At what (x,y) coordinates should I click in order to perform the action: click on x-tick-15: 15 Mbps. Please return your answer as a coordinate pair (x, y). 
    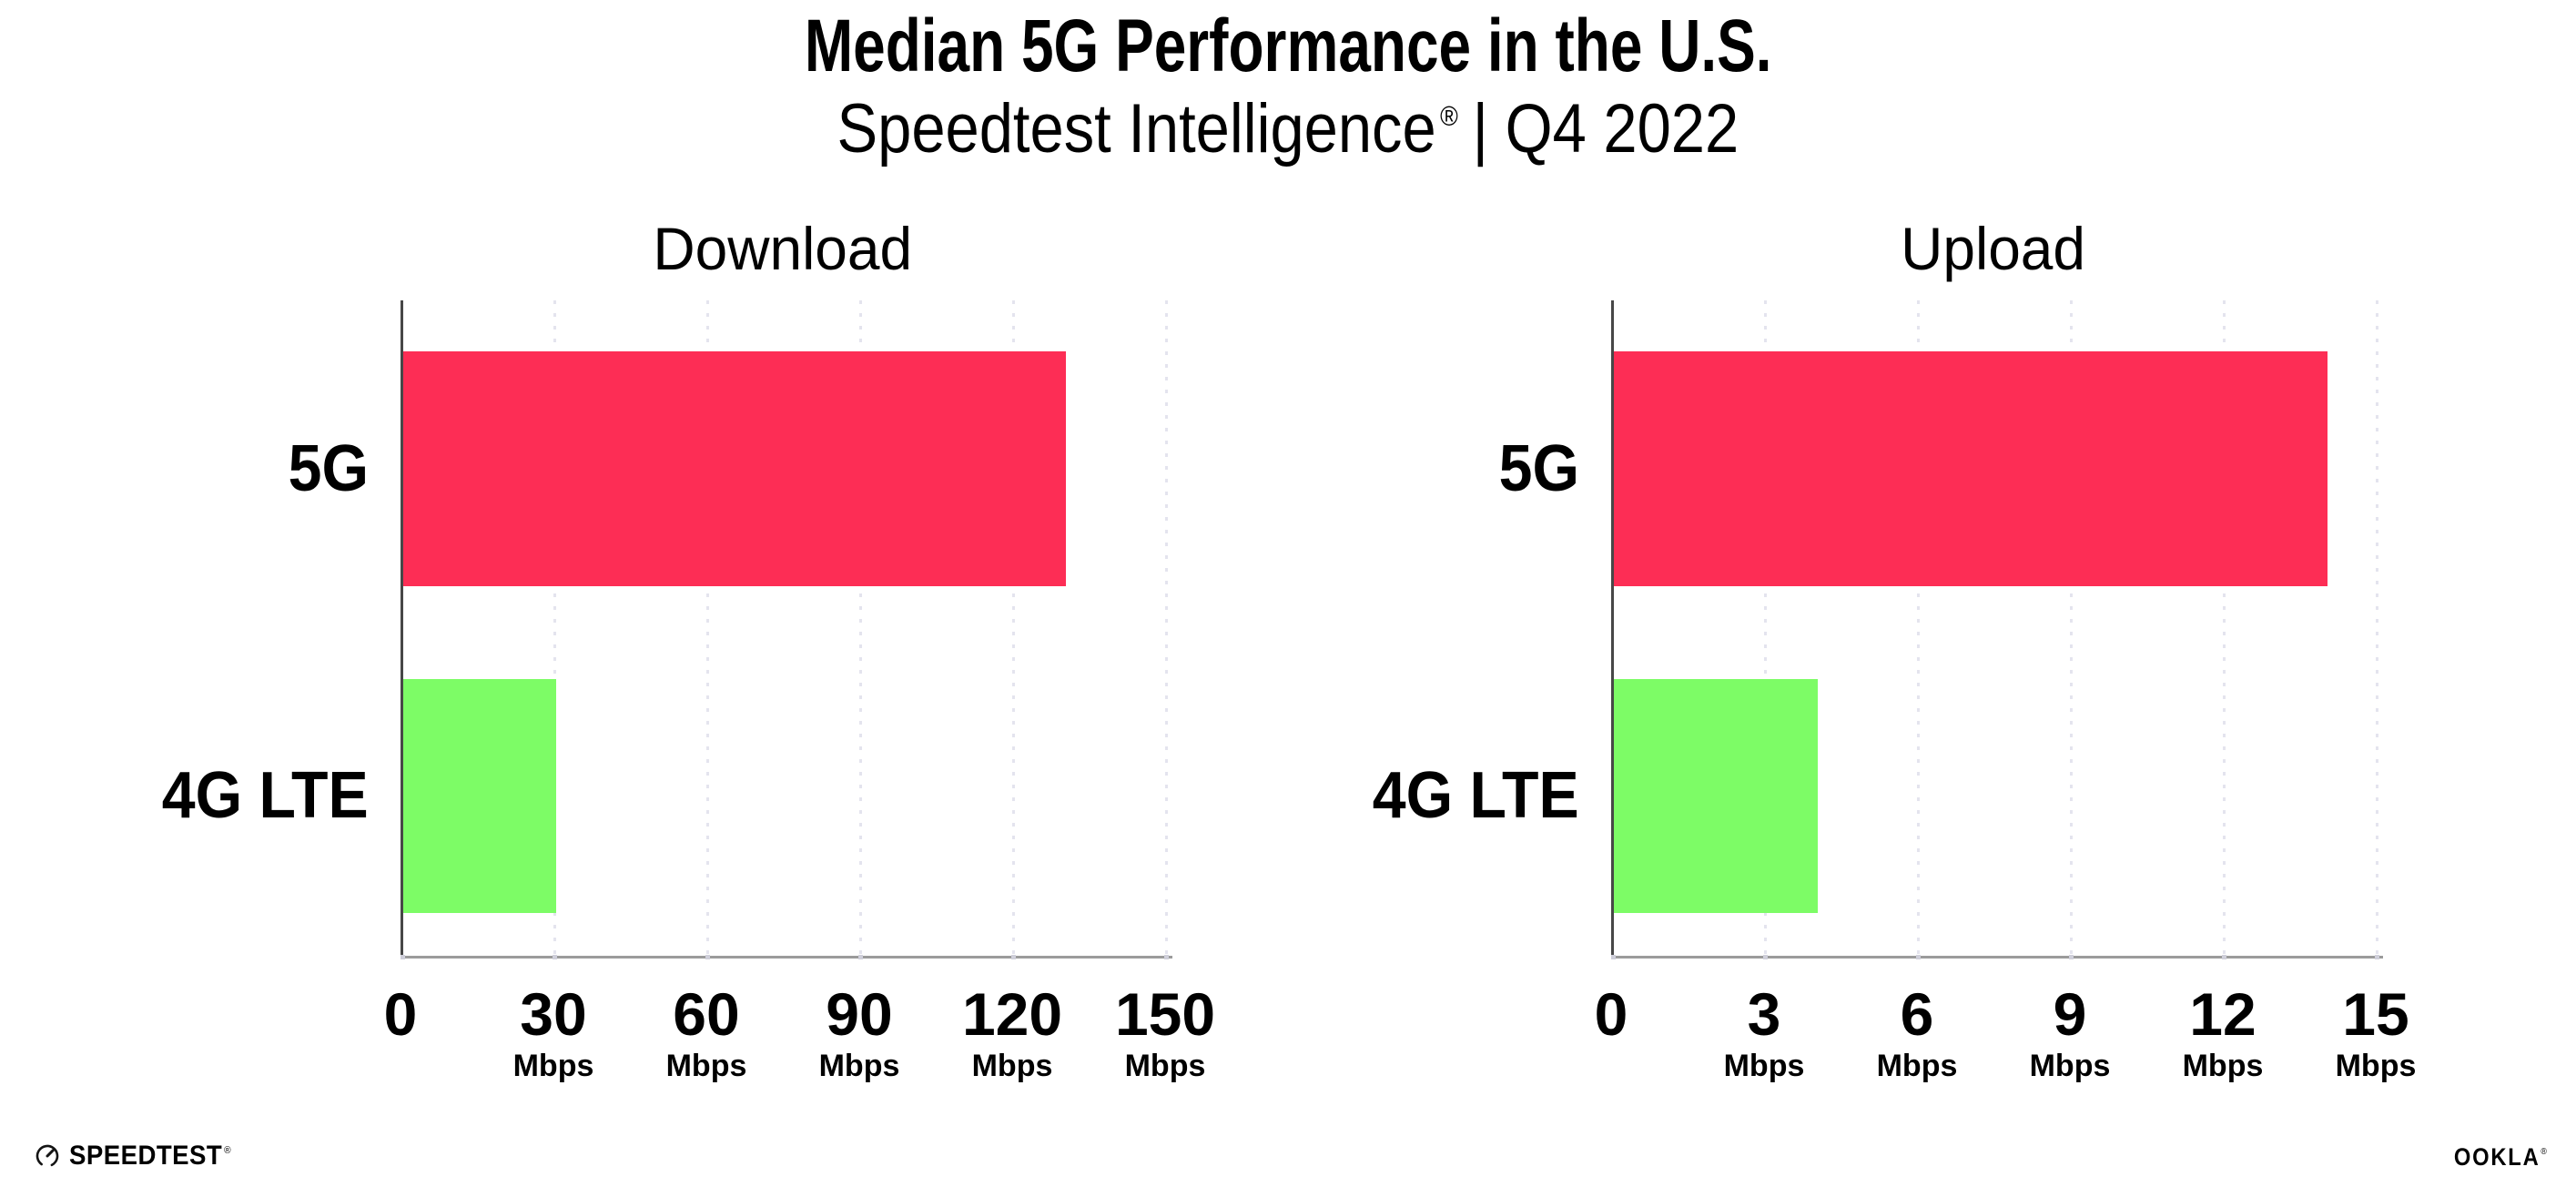
    Looking at the image, I should click on (2376, 1032).